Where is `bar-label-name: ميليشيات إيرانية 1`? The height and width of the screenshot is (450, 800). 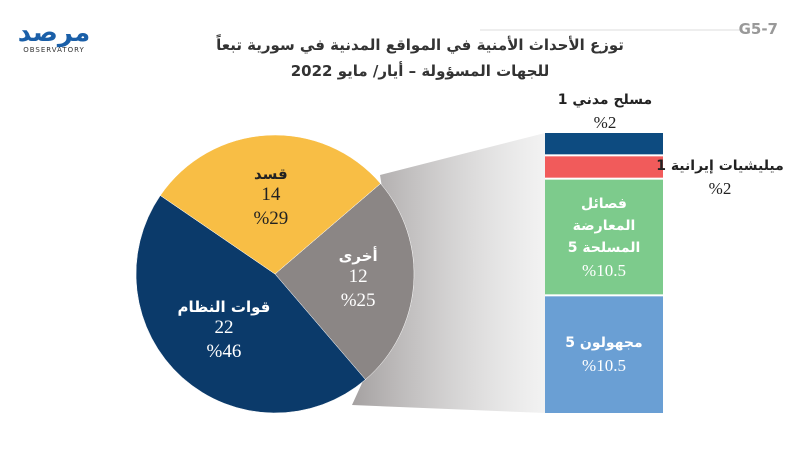
bar-label-name: ميليشيات إيرانية 1 is located at coordinates (720, 166).